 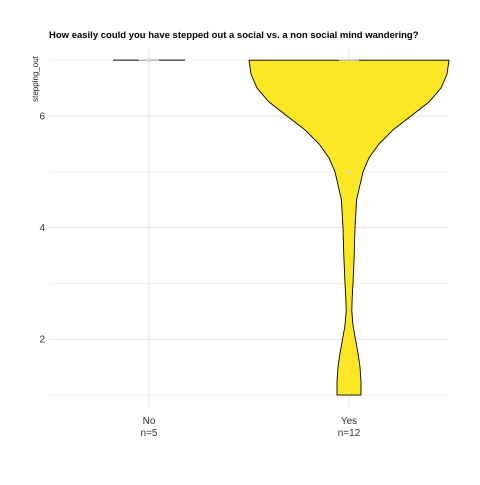 I want to click on y-tick-label: 4, so click(x=42, y=228).